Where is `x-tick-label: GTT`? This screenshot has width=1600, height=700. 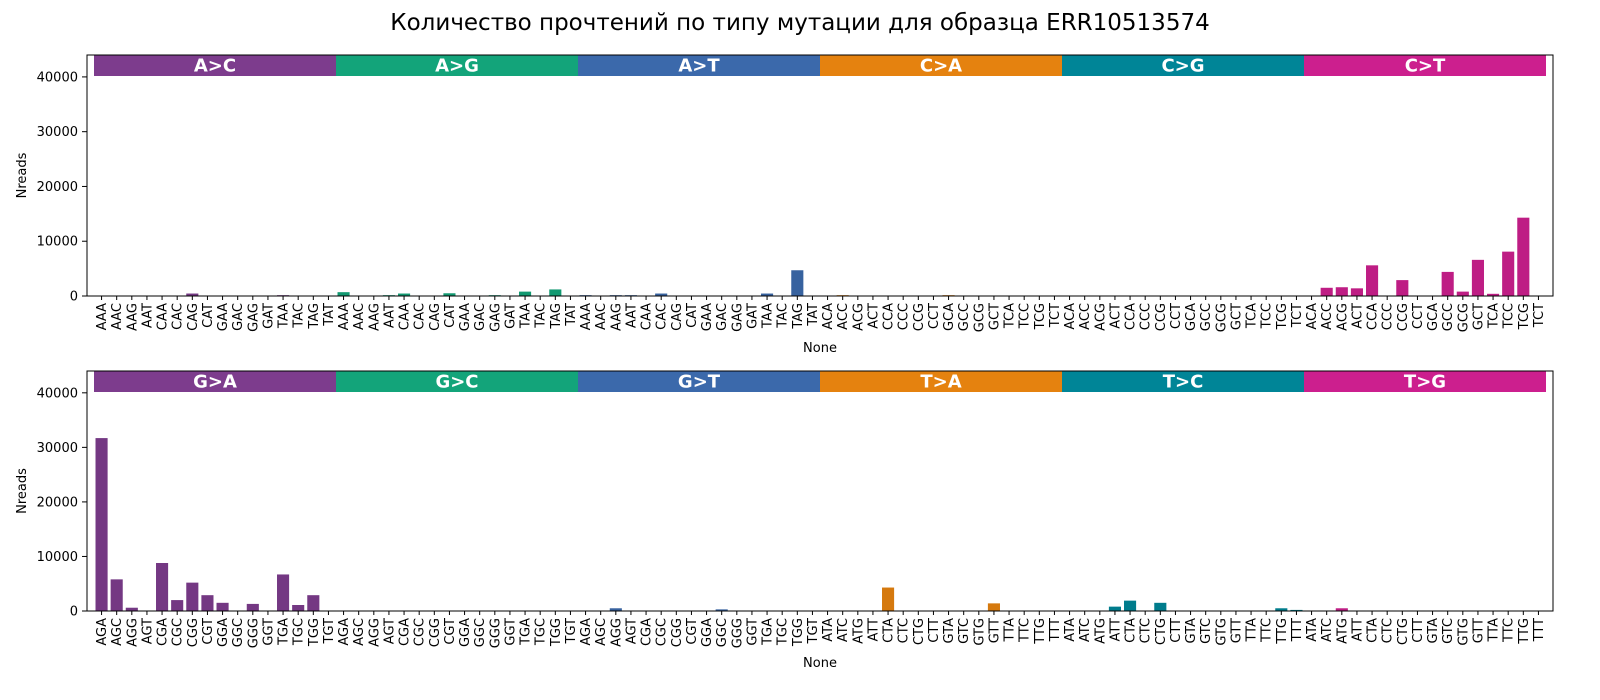 x-tick-label: GTT is located at coordinates (1236, 630).